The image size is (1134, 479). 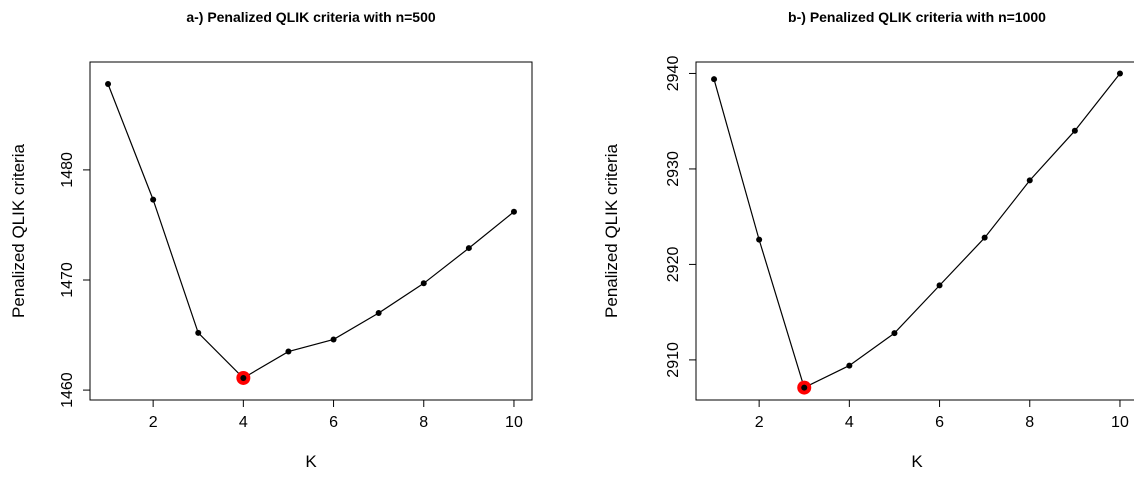 What do you see at coordinates (611, 231) in the screenshot?
I see `y-axis-label-b: Penalized QLIK criteria` at bounding box center [611, 231].